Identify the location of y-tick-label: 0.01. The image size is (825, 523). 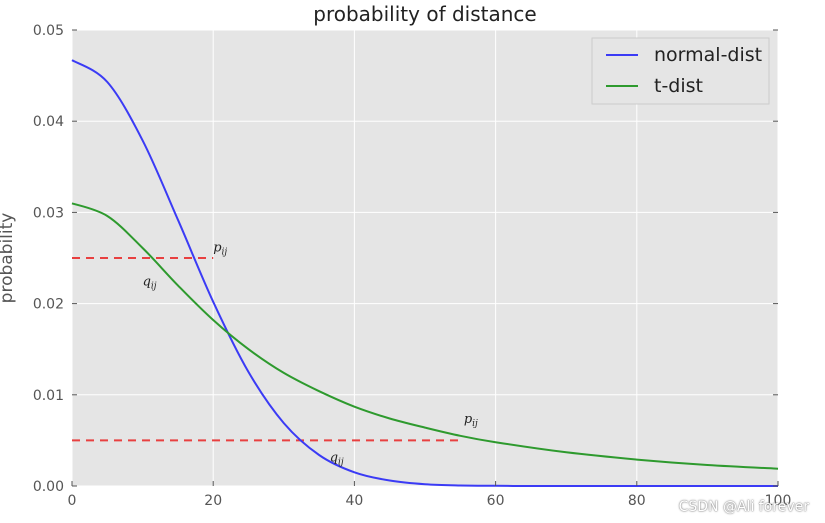
(48, 396).